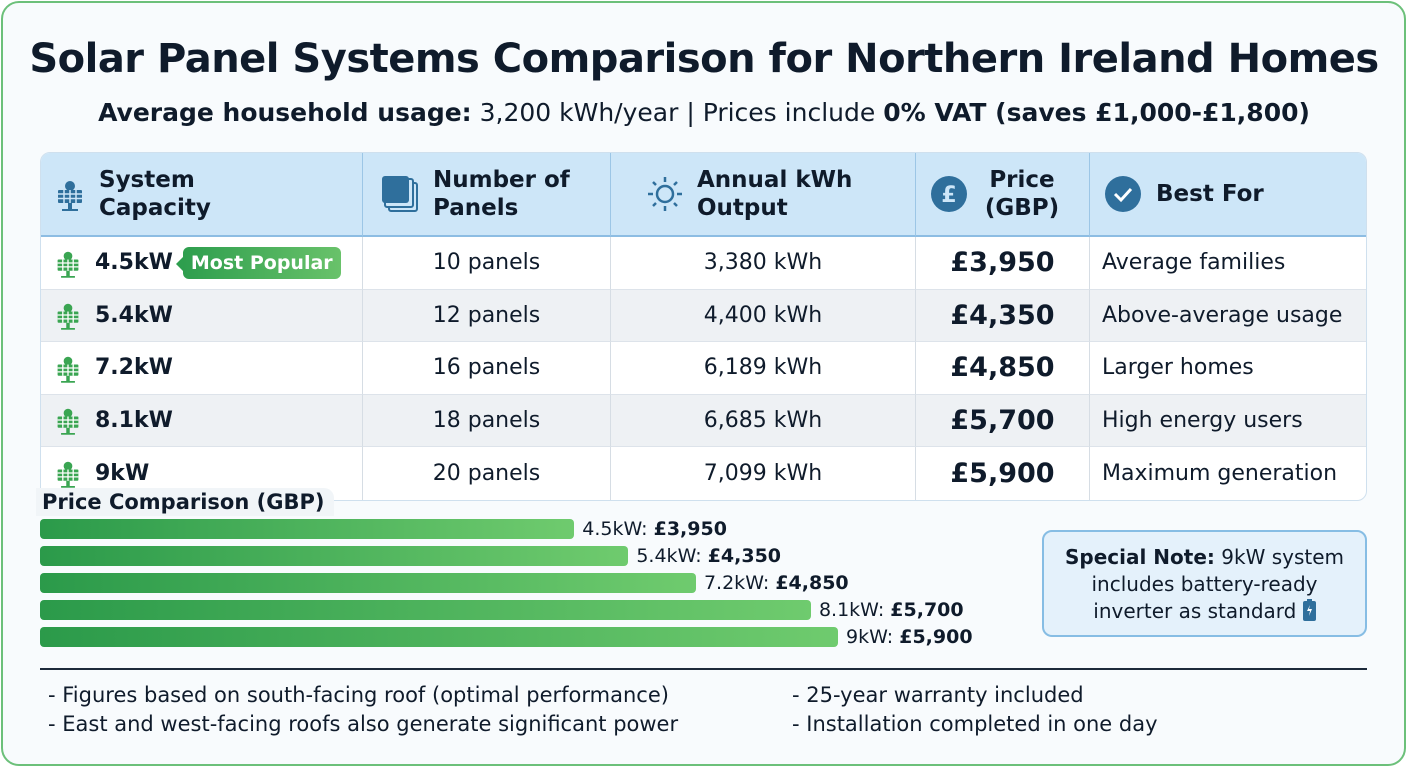 Image resolution: width=1408 pixels, height=768 pixels. Describe the element at coordinates (1022, 194) in the screenshot. I see `header-label: Price (GBP)` at that location.